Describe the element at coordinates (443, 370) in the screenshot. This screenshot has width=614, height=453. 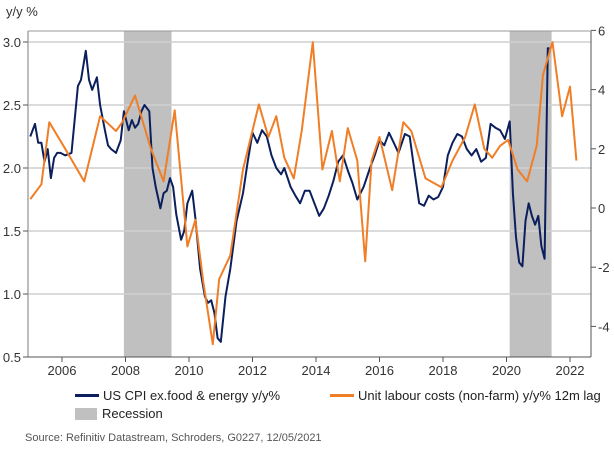
I see `x-tick-label: 2018` at that location.